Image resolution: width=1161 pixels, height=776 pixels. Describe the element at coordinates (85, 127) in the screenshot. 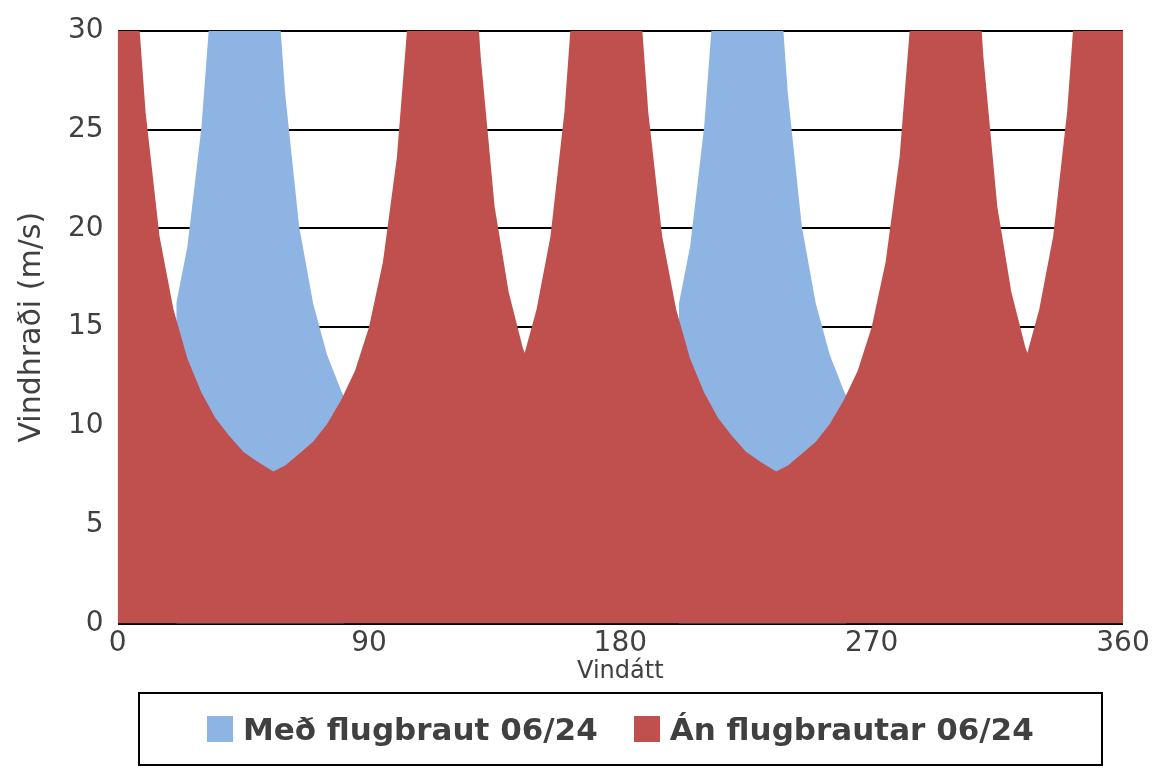

I see `y-tick-label: 25` at that location.